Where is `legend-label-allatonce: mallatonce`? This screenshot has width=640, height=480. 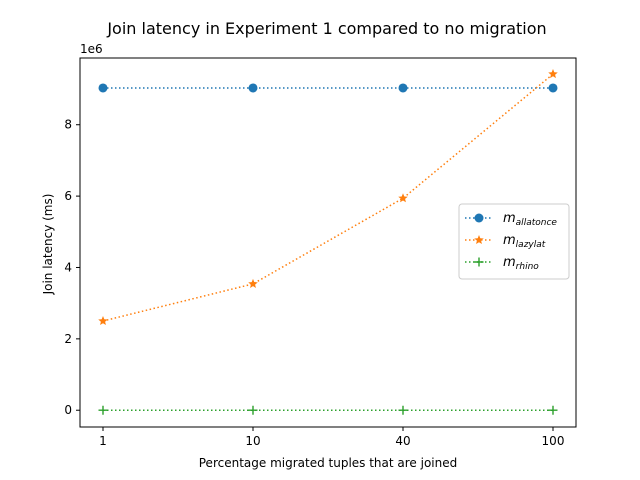
legend-label-allatonce: mallatonce is located at coordinates (530, 219).